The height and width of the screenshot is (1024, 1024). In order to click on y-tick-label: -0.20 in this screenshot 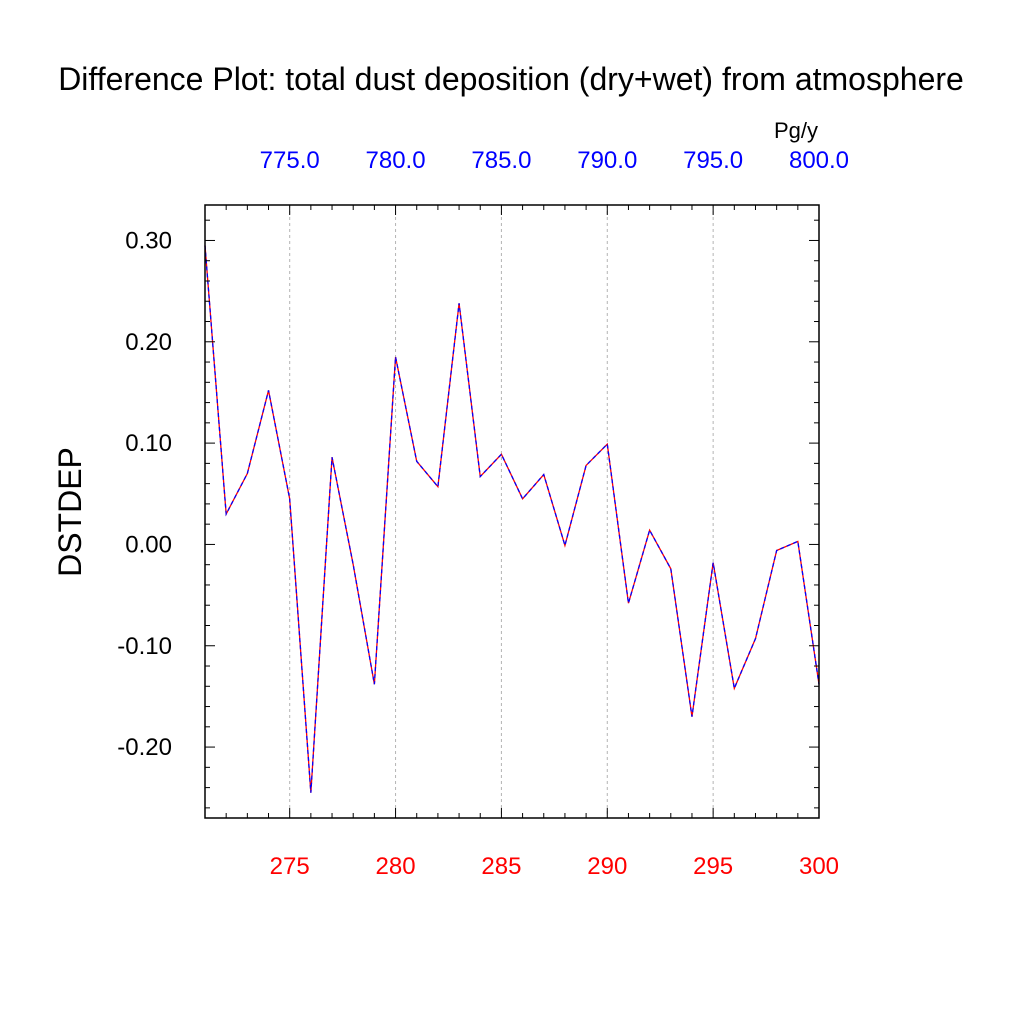, I will do `click(144, 747)`.